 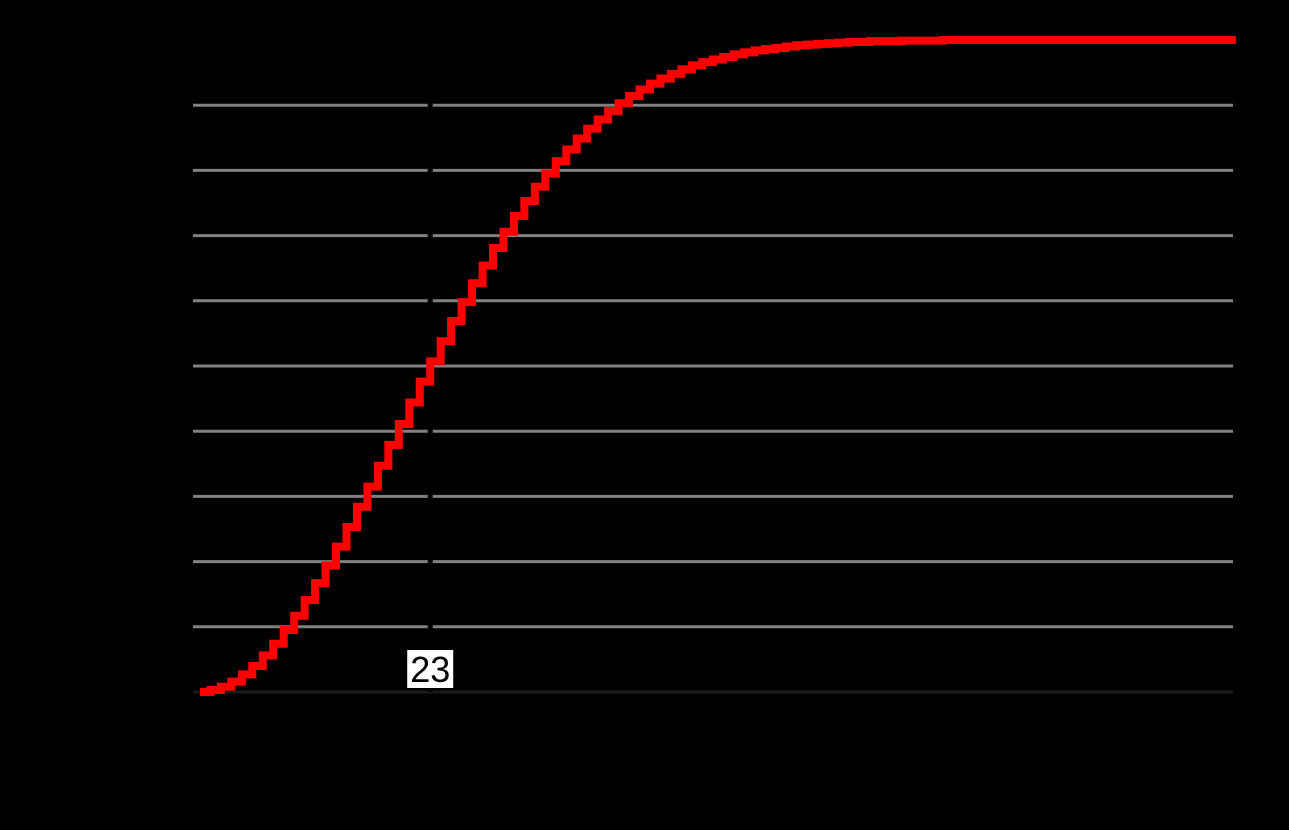 I want to click on annotation-label: 23, so click(x=430, y=669).